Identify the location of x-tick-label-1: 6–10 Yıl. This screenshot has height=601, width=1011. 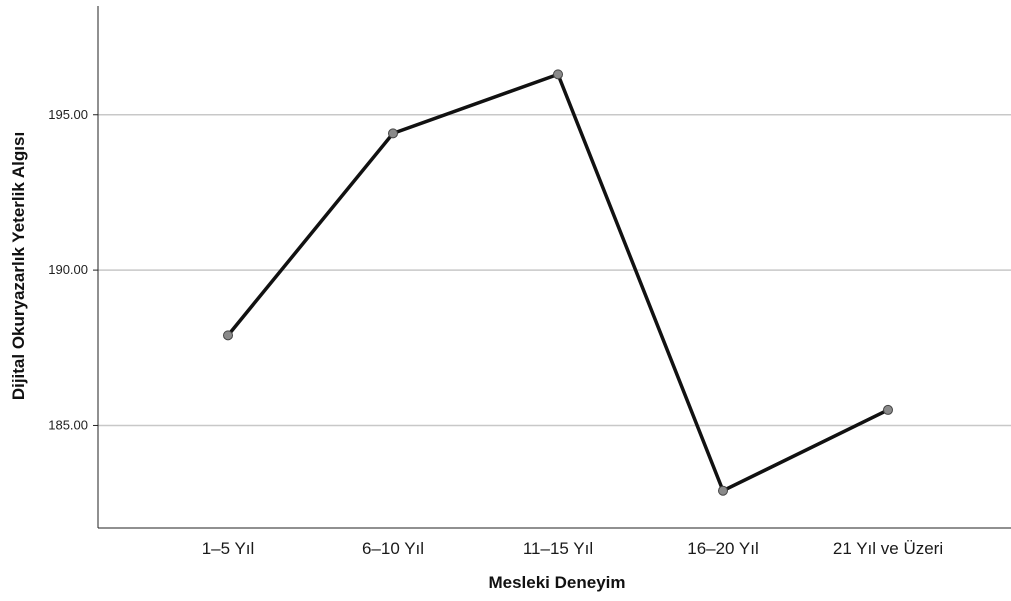
(393, 548).